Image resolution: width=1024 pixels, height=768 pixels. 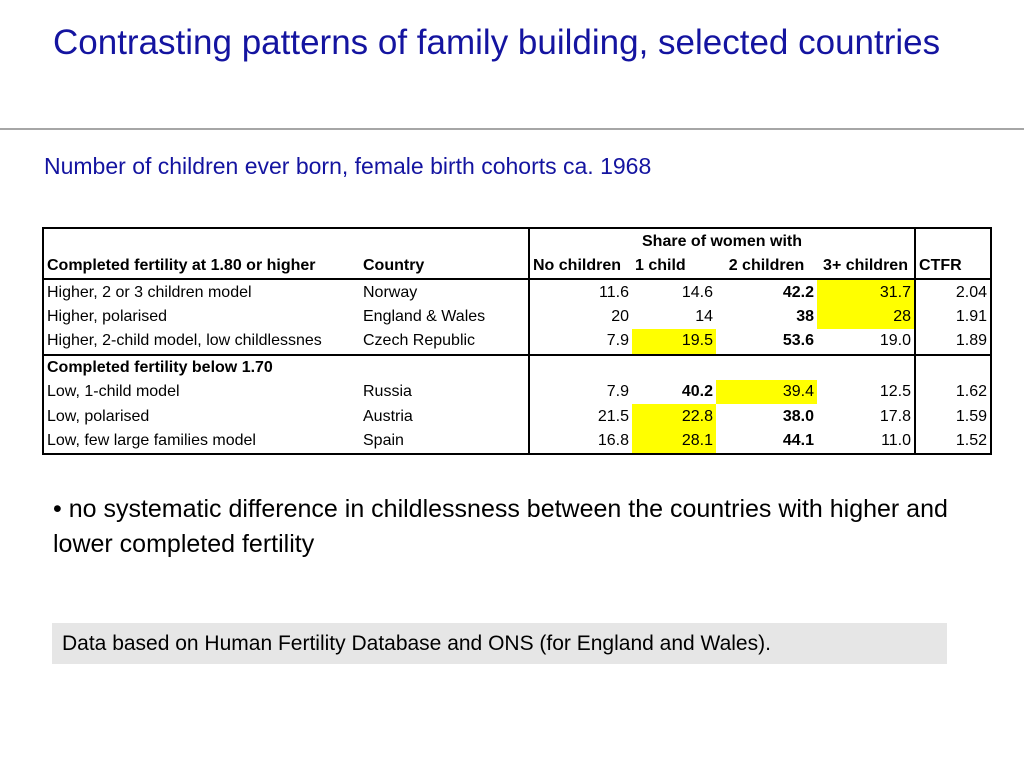 I want to click on row-country: Norway, so click(x=390, y=292).